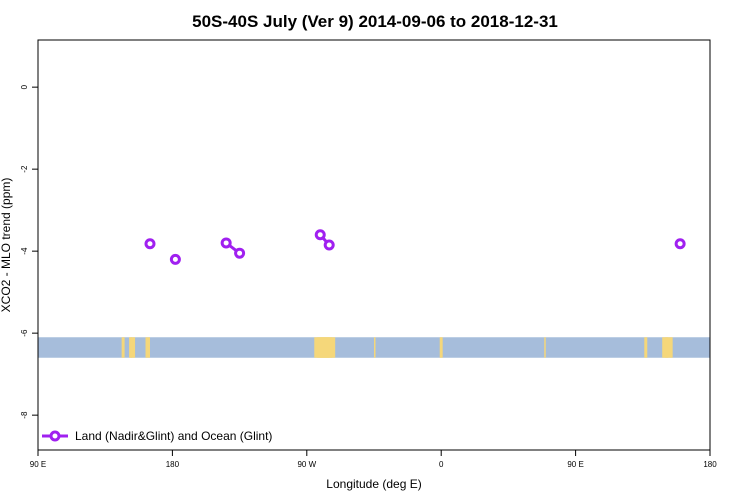  I want to click on x-tick-label: 0, so click(441, 464).